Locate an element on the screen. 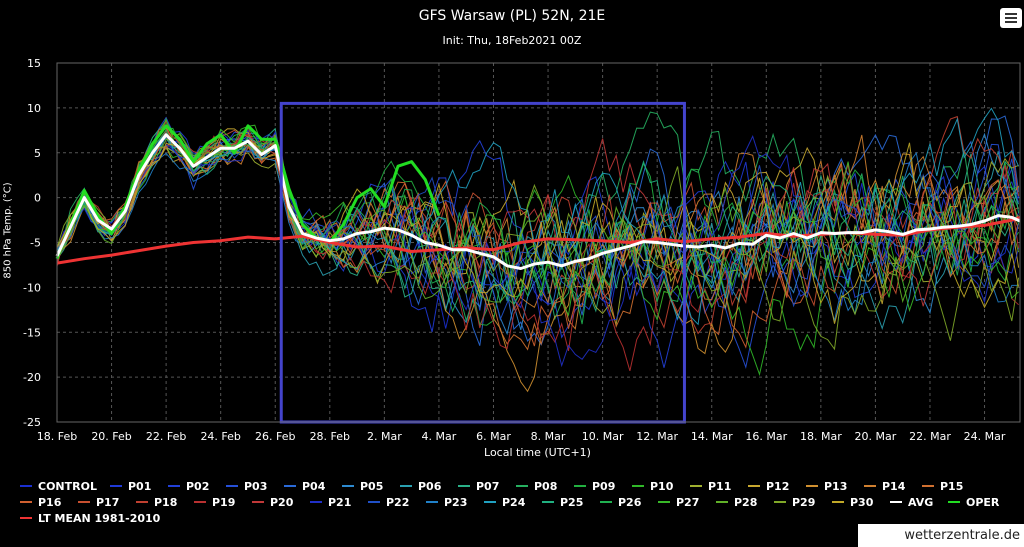  legend-label: P03 is located at coordinates (256, 486).